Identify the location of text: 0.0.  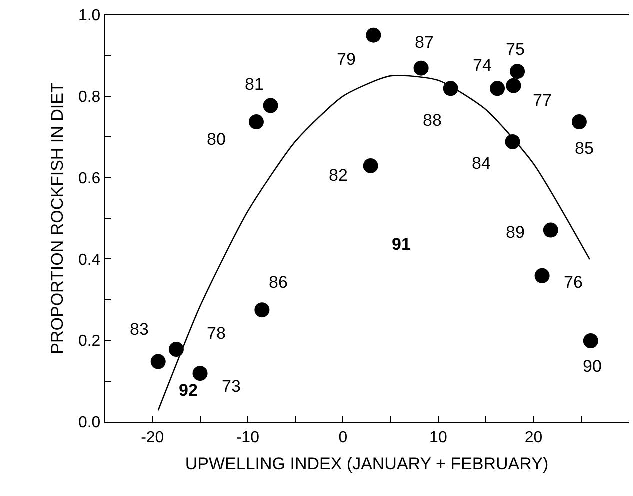
(89, 423).